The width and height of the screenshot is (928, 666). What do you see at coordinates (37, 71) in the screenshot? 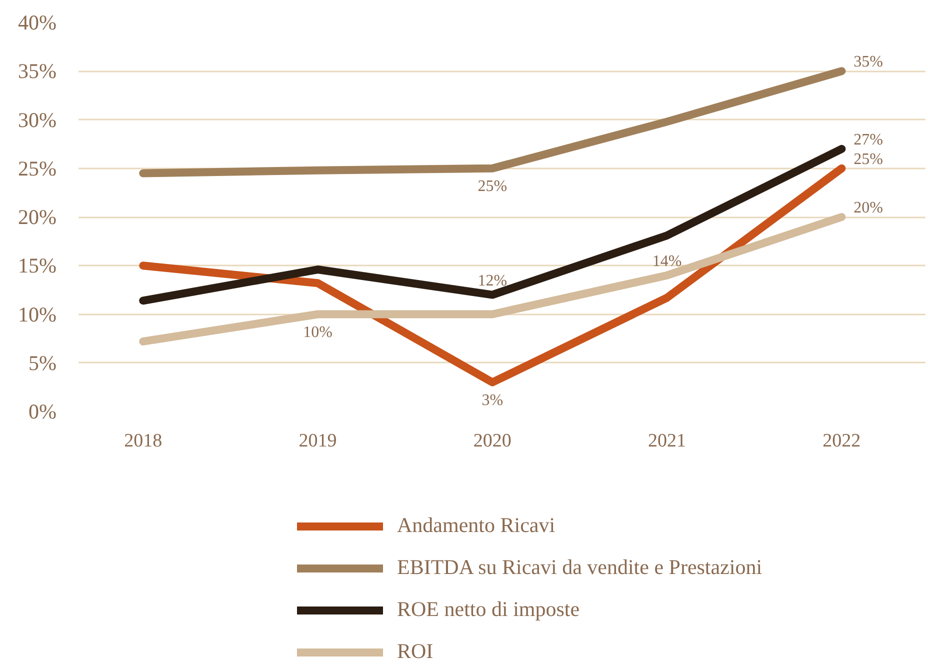
I see `y-tick-label: 35%` at bounding box center [37, 71].